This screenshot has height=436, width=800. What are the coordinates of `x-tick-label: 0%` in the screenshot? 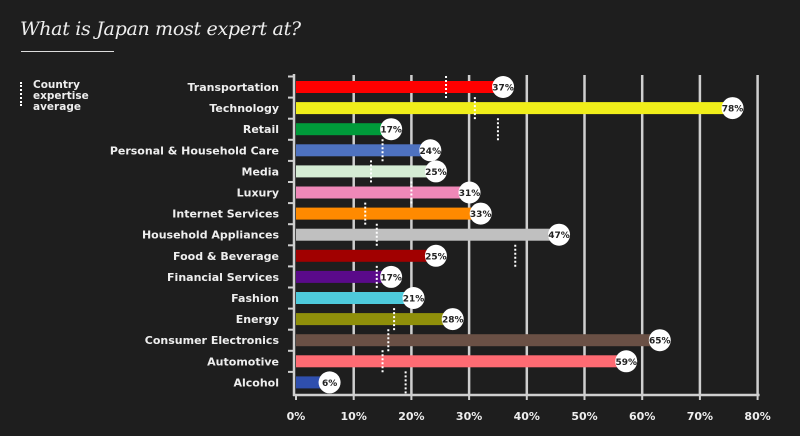 It's located at (296, 416).